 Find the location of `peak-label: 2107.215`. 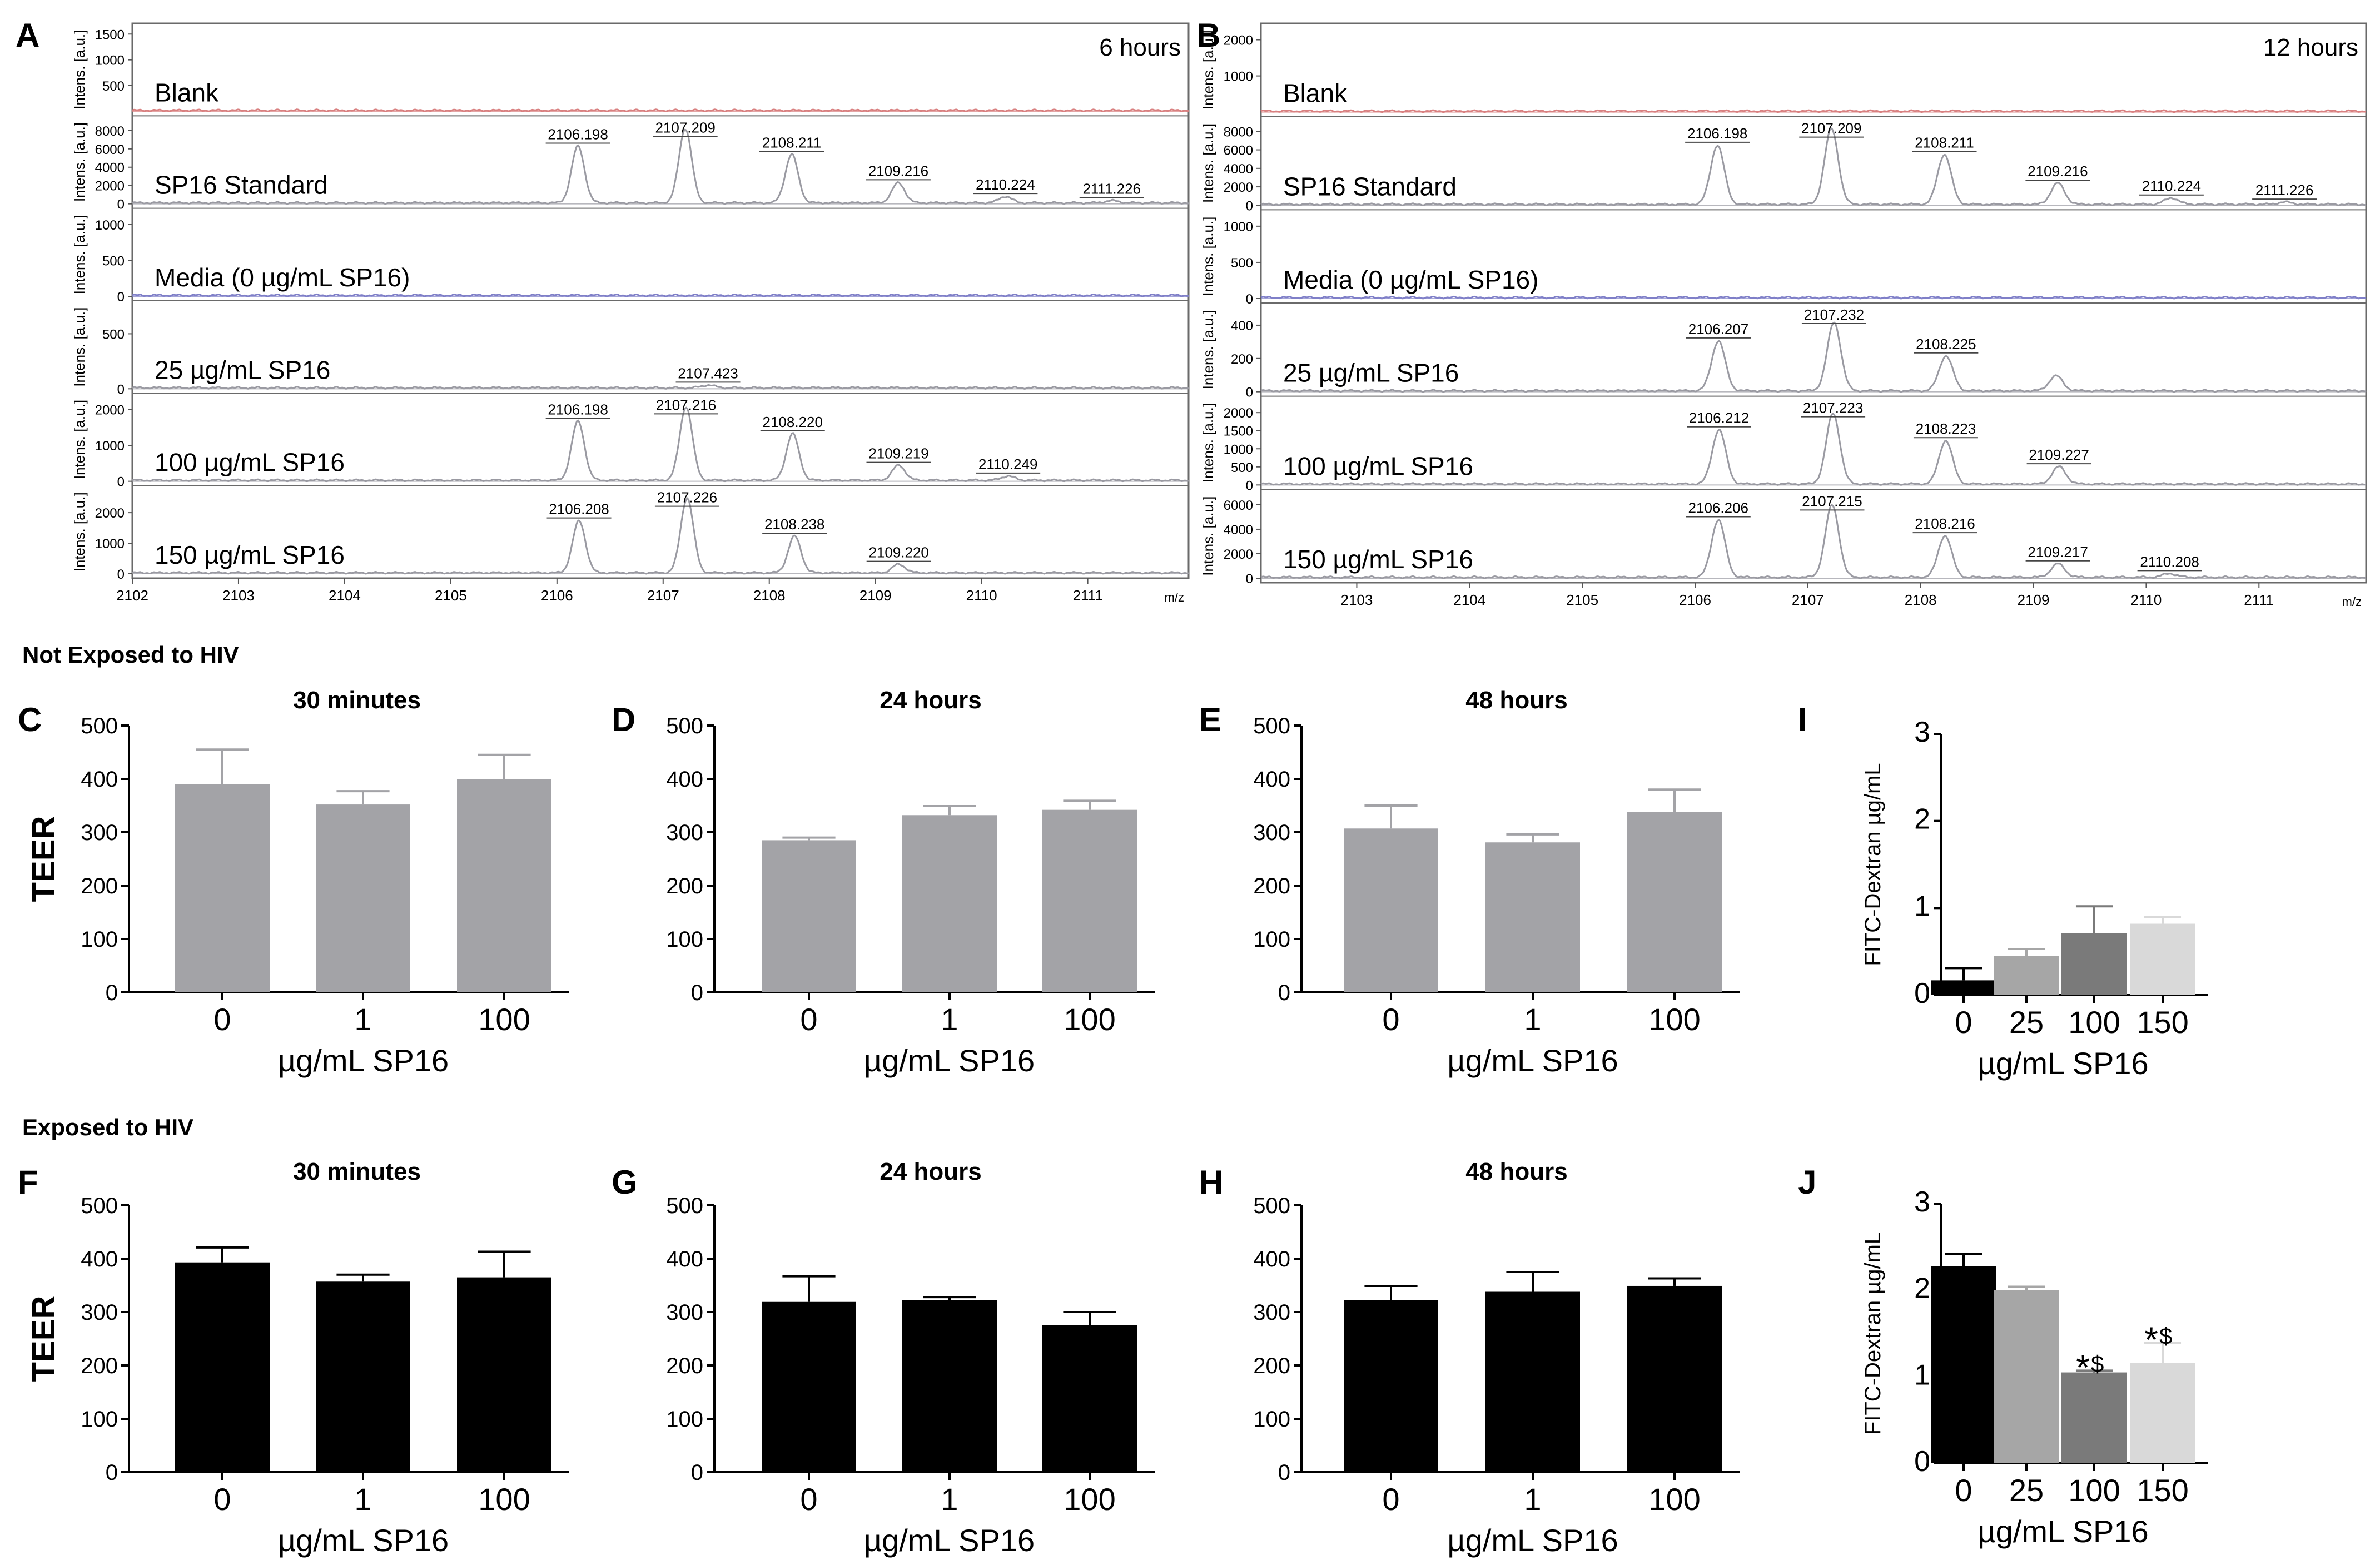

peak-label: 2107.215 is located at coordinates (1832, 501).